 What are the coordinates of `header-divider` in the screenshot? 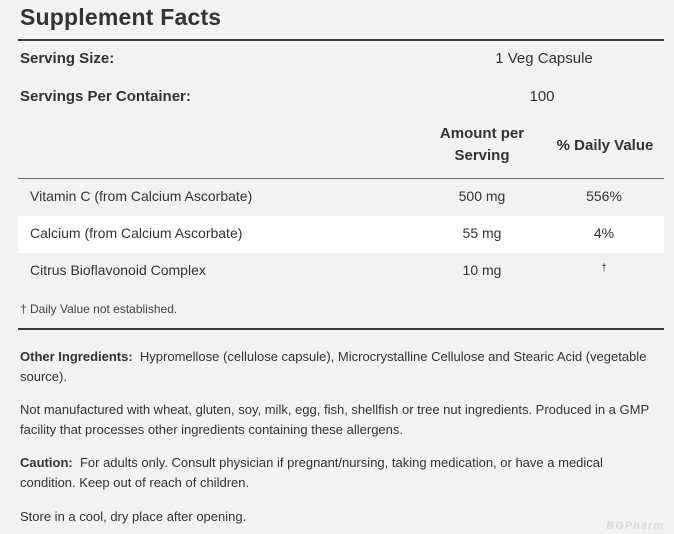 It's located at (341, 178).